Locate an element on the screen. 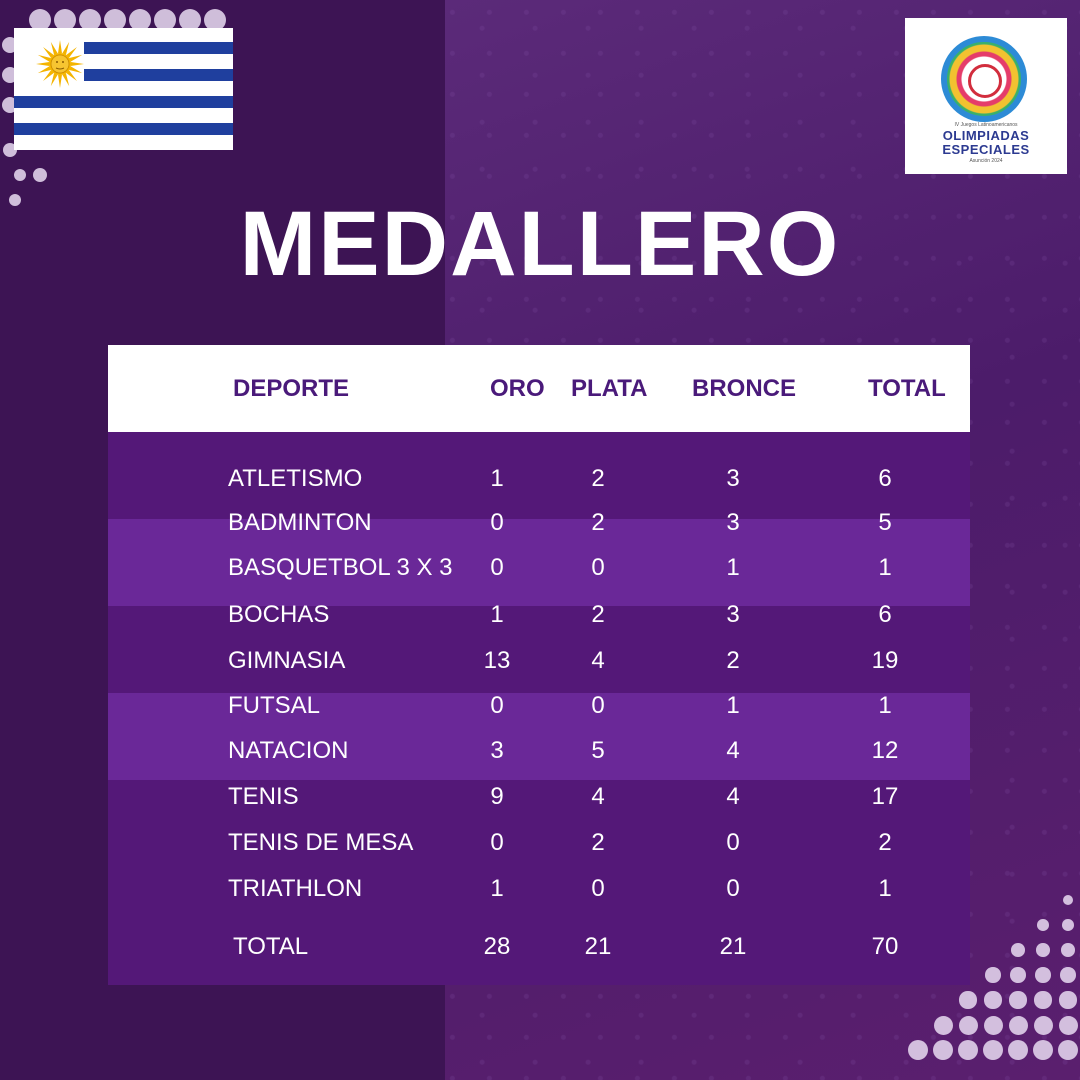 This screenshot has height=1080, width=1080. total-bronze-count: 21 is located at coordinates (733, 946).